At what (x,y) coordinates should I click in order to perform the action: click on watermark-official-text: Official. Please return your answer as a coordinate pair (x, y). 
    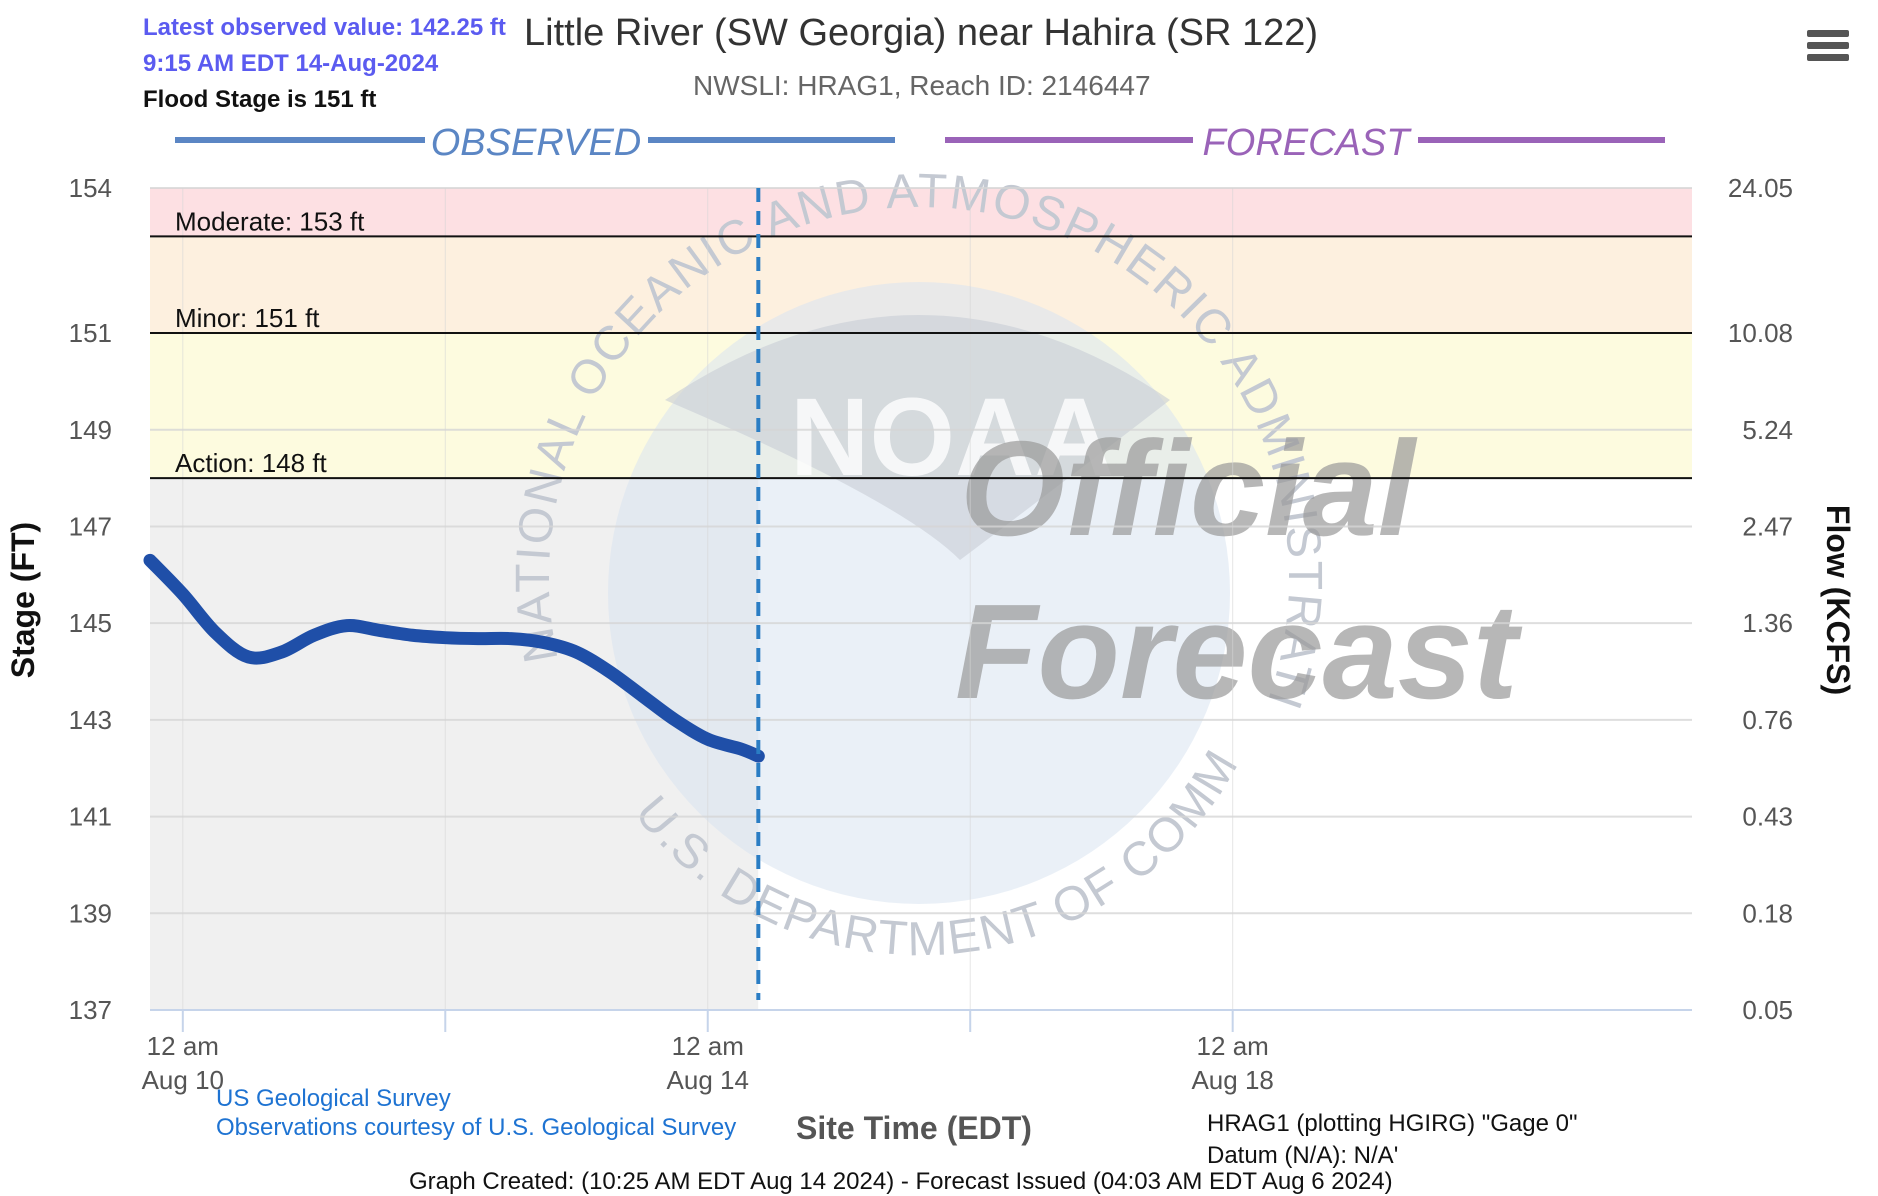
    Looking at the image, I should click on (1189, 488).